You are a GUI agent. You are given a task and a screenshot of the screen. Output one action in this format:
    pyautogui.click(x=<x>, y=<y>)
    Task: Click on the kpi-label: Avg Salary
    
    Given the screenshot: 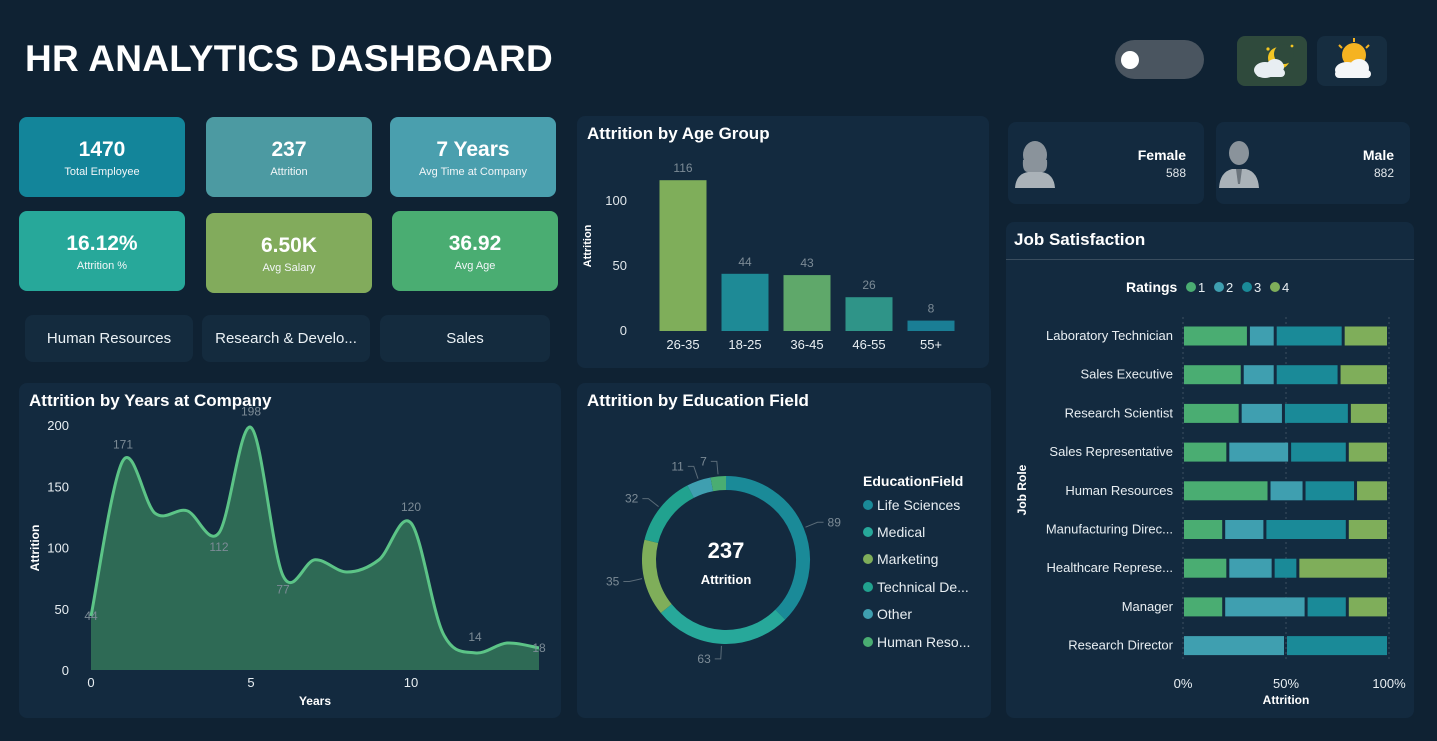 What is the action you would take?
    pyautogui.click(x=289, y=267)
    